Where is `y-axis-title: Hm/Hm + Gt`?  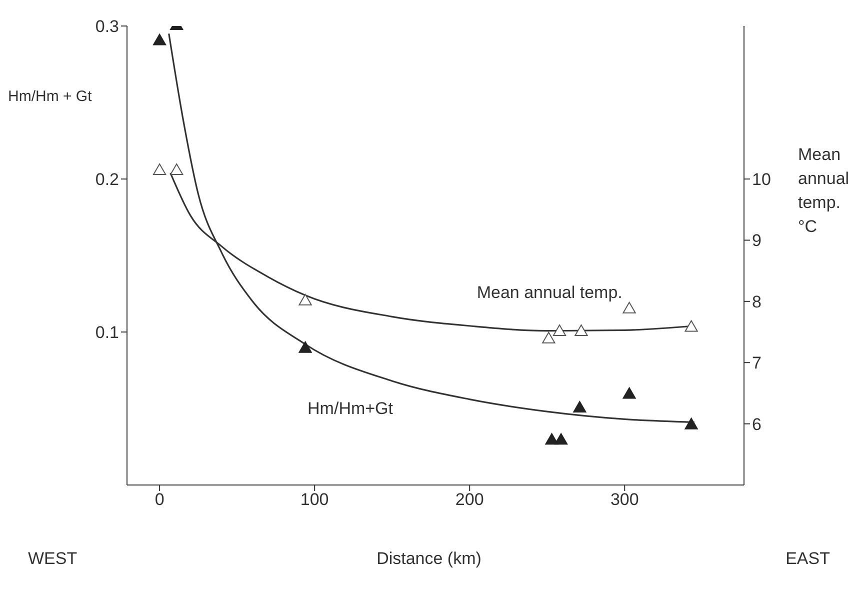 y-axis-title: Hm/Hm + Gt is located at coordinates (50, 96).